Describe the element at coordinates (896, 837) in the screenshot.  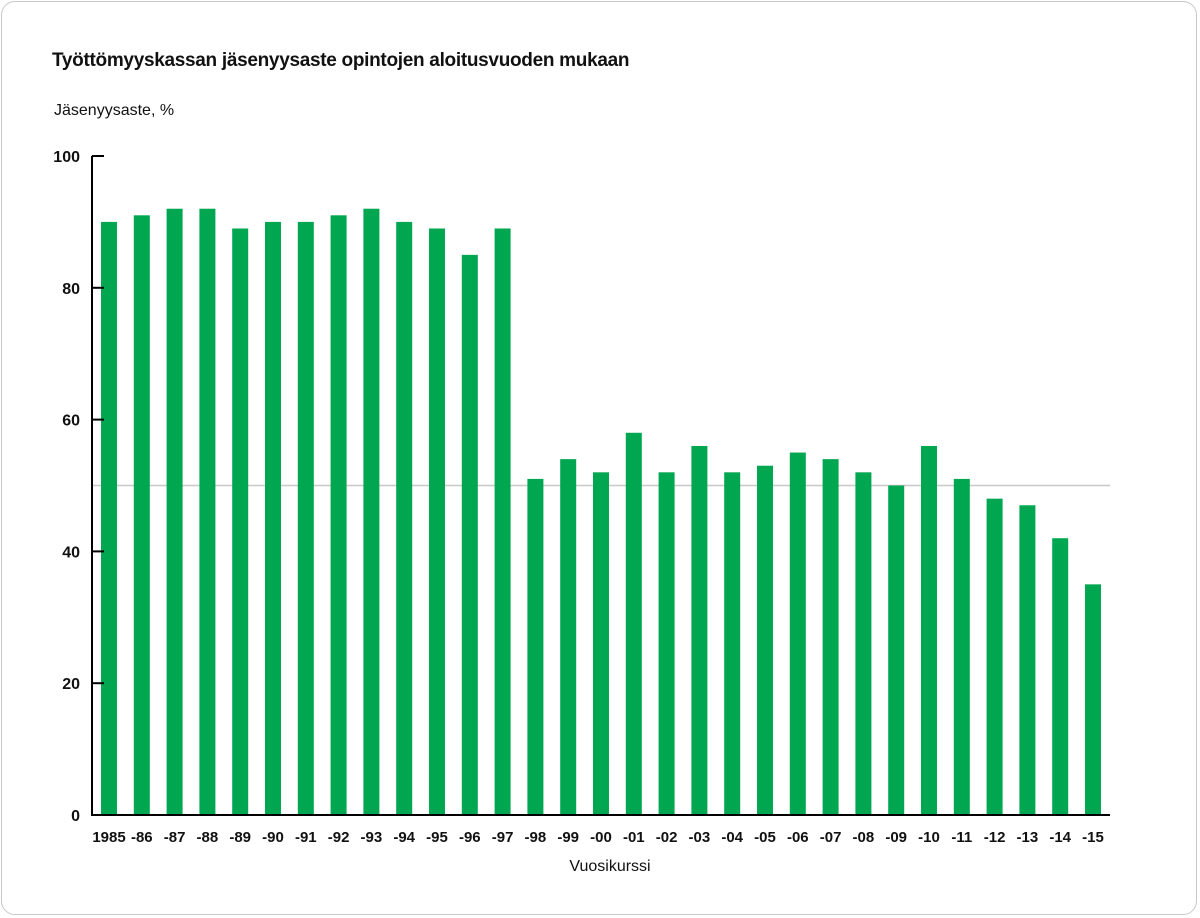
I see `x-tick-label: -09` at that location.